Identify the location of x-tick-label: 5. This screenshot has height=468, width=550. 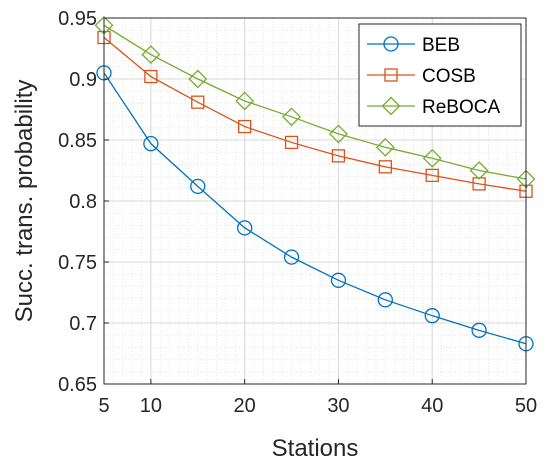
(103, 406).